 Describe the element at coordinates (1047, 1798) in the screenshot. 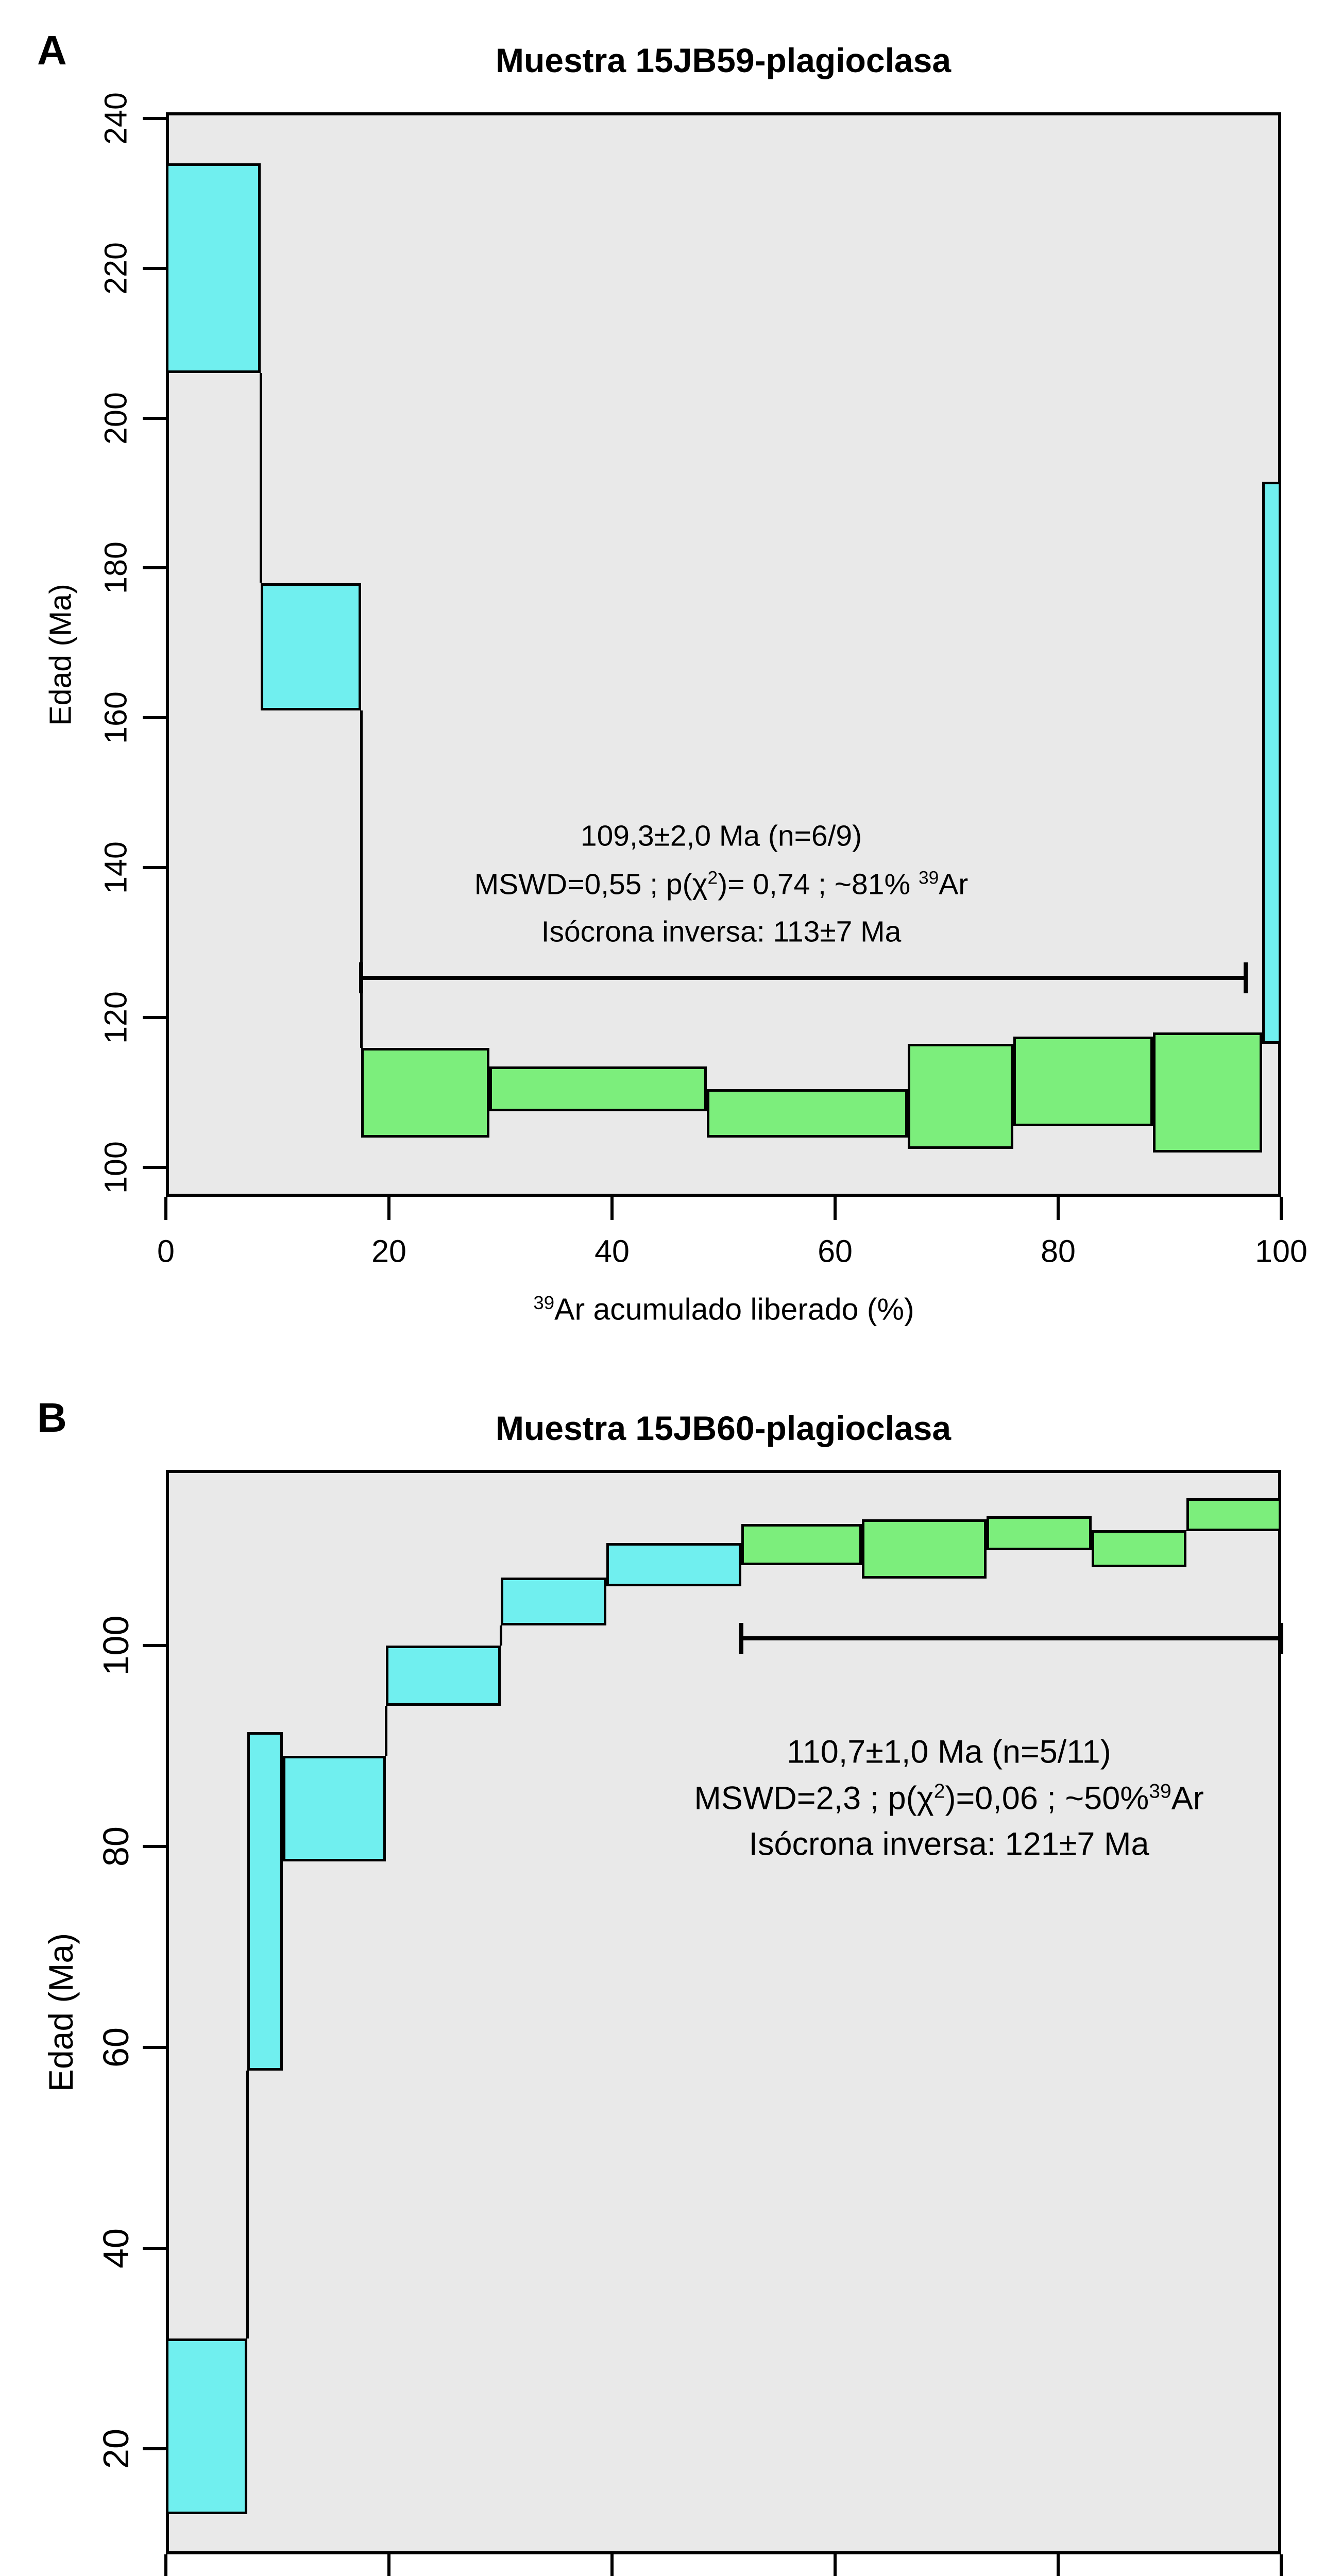

I see `plain-text: )=0,06 ; ~50%` at that location.